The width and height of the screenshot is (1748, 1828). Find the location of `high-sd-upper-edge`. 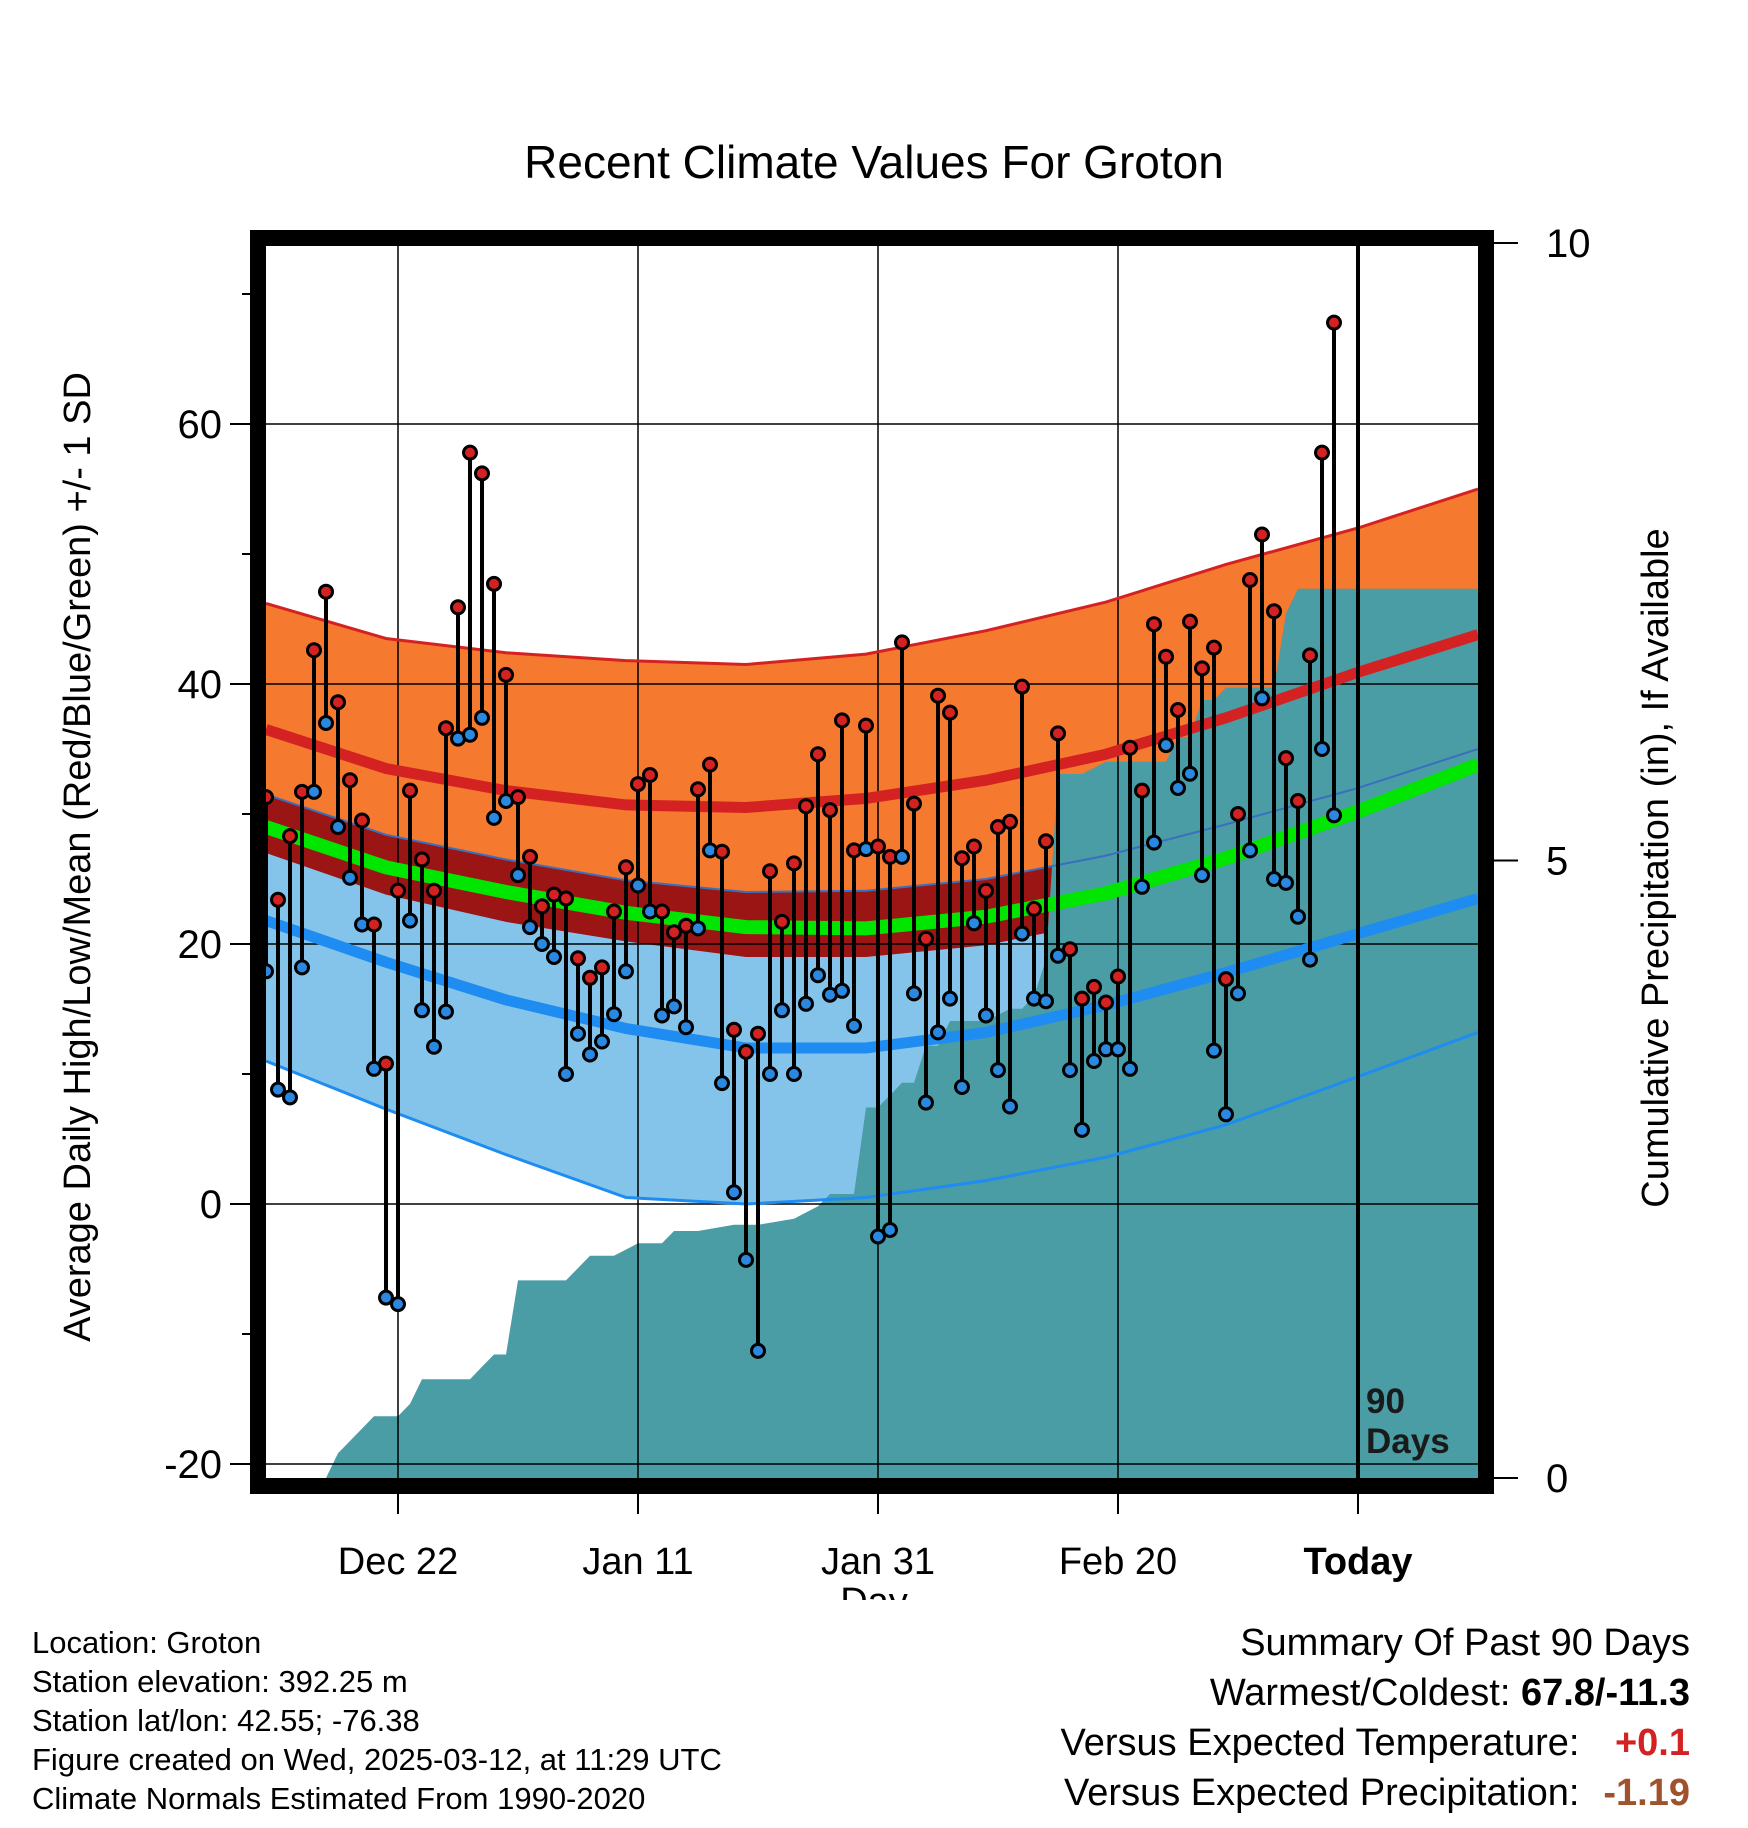

high-sd-upper-edge is located at coordinates (872, 577).